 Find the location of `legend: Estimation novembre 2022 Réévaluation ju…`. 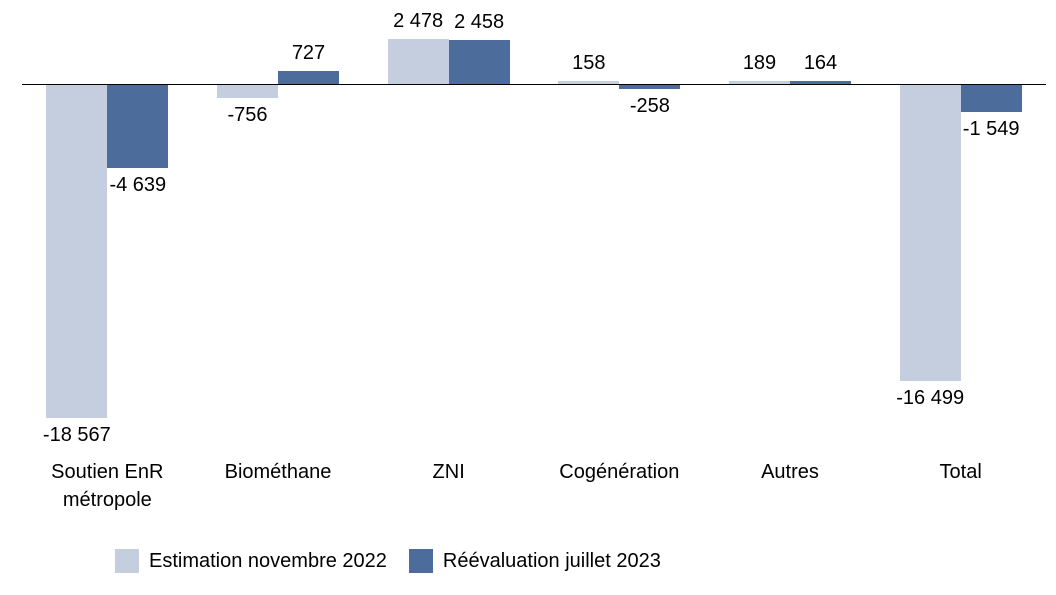

legend: Estimation novembre 2022 Réévaluation ju… is located at coordinates (388, 561).